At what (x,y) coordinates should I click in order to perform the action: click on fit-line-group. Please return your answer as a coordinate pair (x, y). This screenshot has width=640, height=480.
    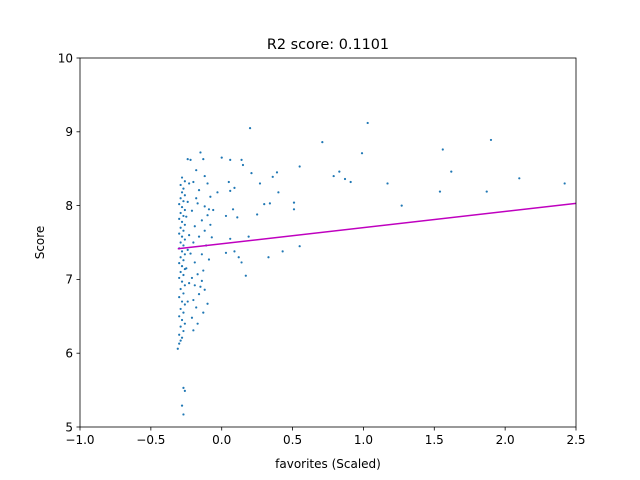
    Looking at the image, I should click on (377, 226).